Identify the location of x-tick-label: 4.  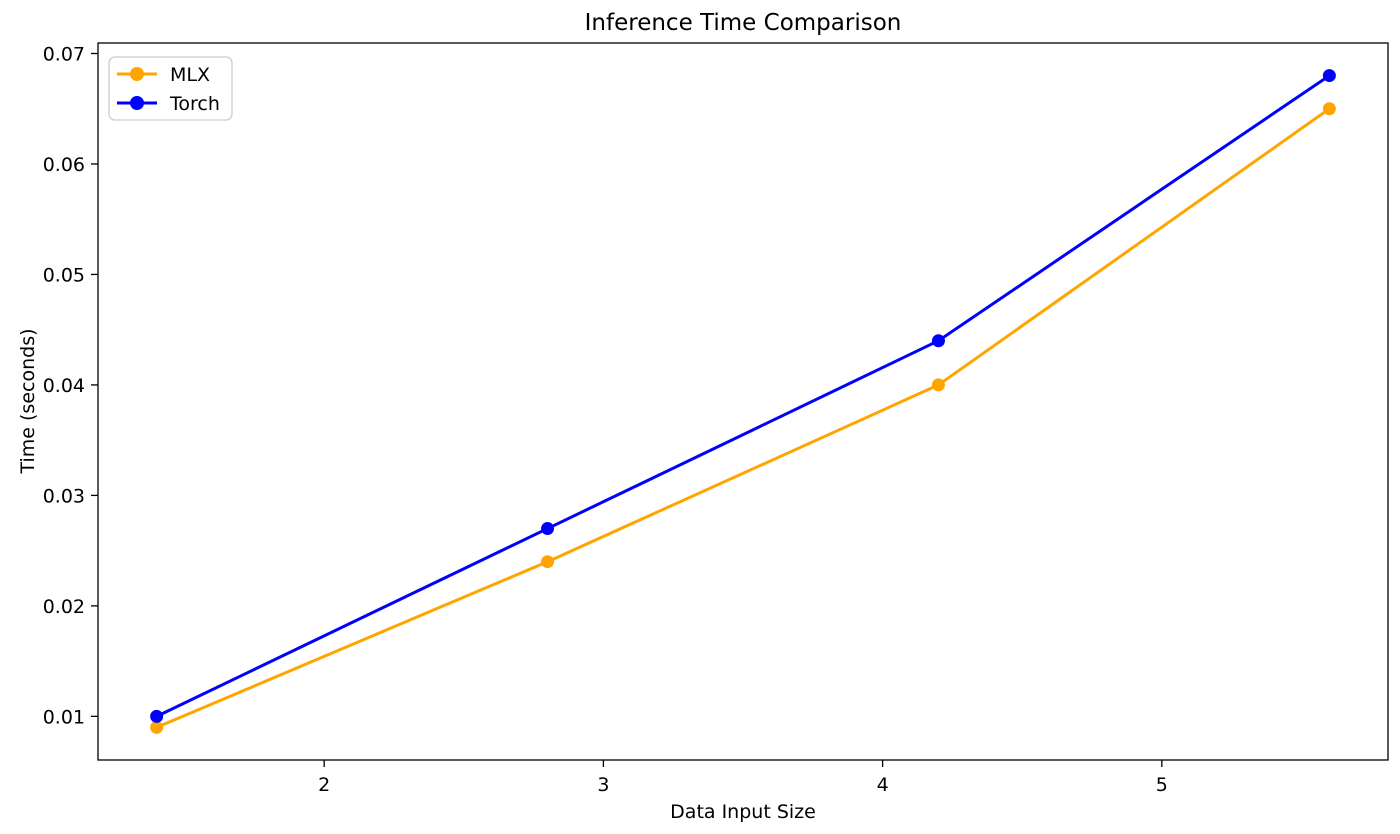
(883, 785).